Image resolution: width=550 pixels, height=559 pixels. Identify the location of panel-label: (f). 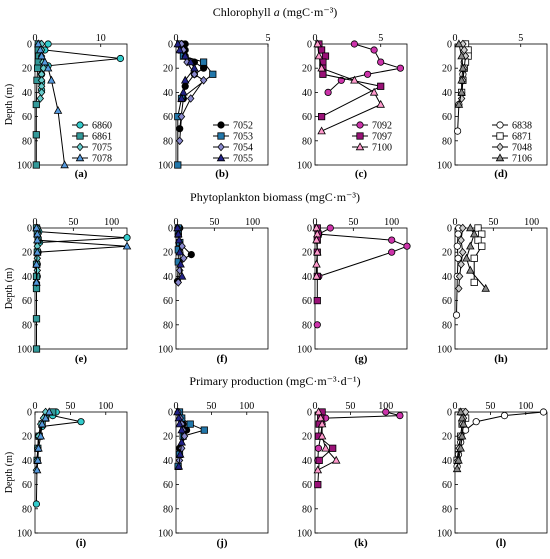
(222, 359).